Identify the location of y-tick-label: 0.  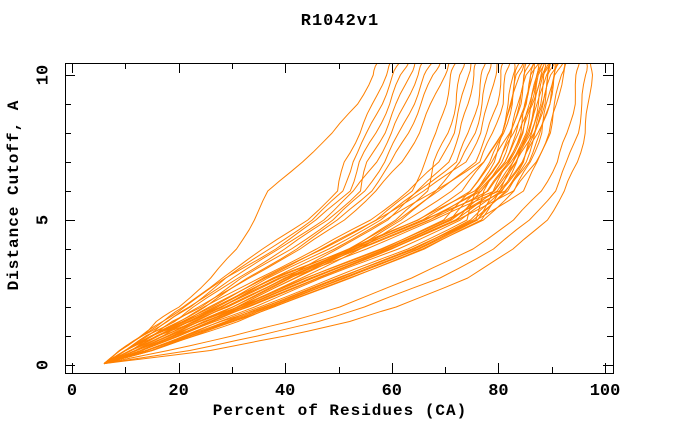
(44, 365).